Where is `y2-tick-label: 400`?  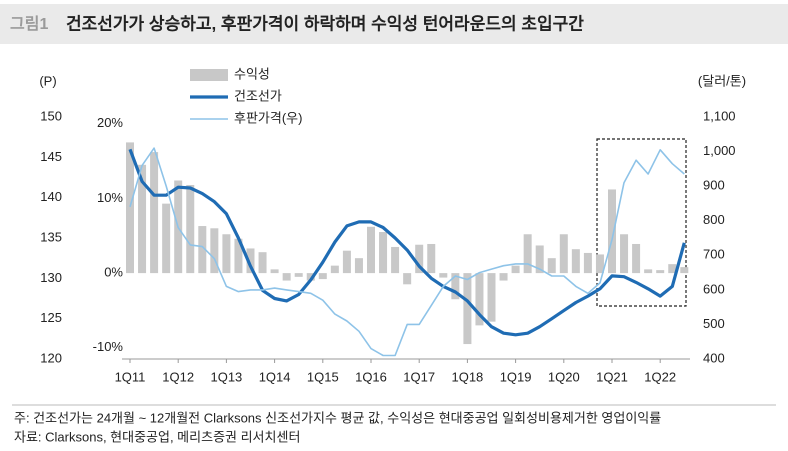 y2-tick-label: 400 is located at coordinates (714, 357).